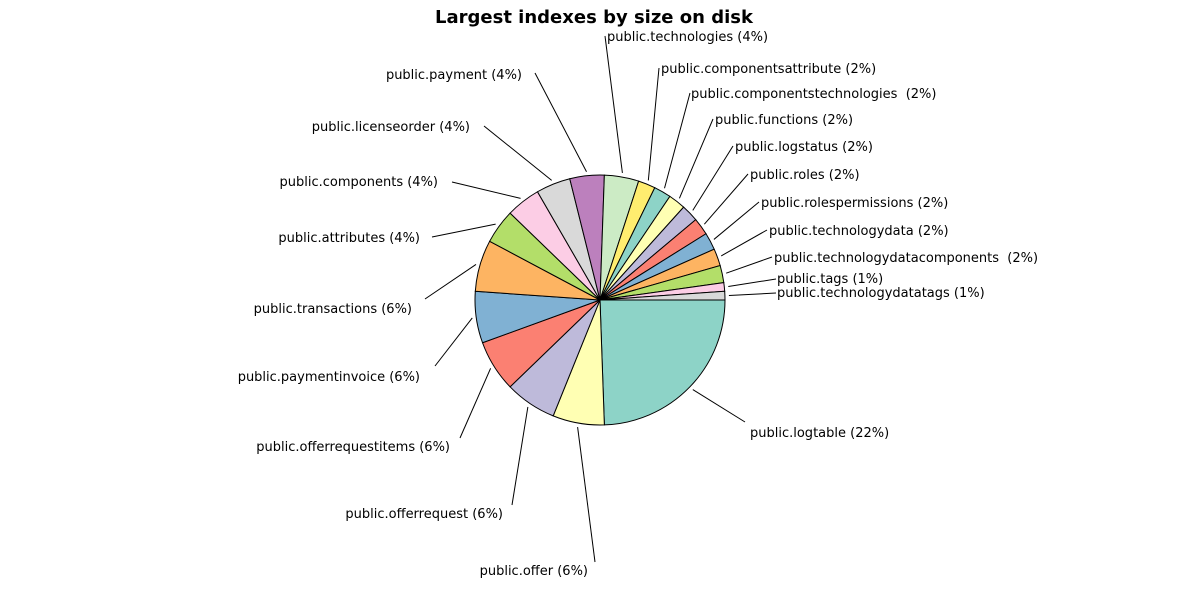 The width and height of the screenshot is (1200, 600). What do you see at coordinates (854, 203) in the screenshot?
I see `slice-label: public.rolespermissions (2%)` at bounding box center [854, 203].